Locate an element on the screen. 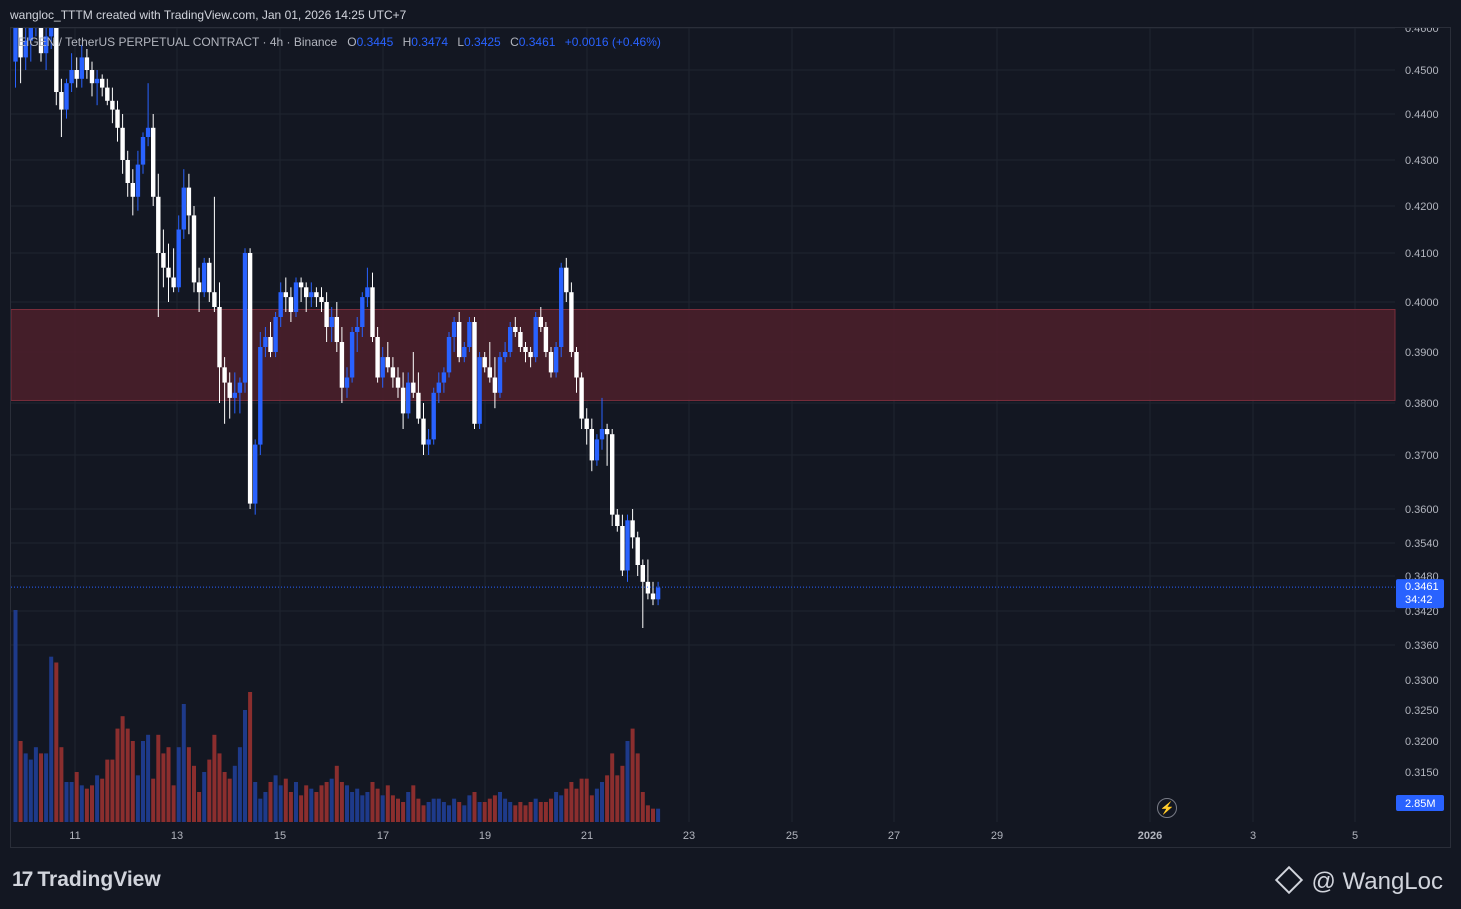  time-tick-label: 19 is located at coordinates (485, 836).